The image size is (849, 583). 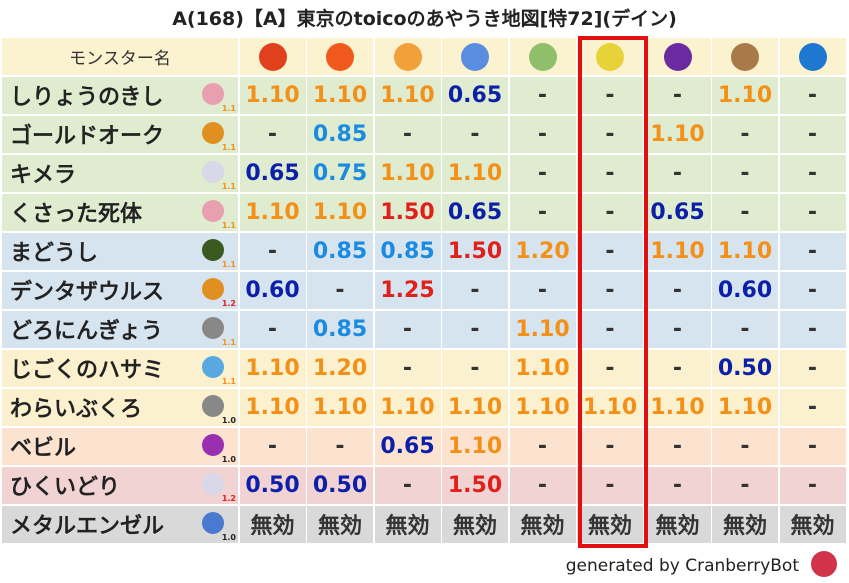 What do you see at coordinates (43, 449) in the screenshot?
I see `monster-name: ベビル` at bounding box center [43, 449].